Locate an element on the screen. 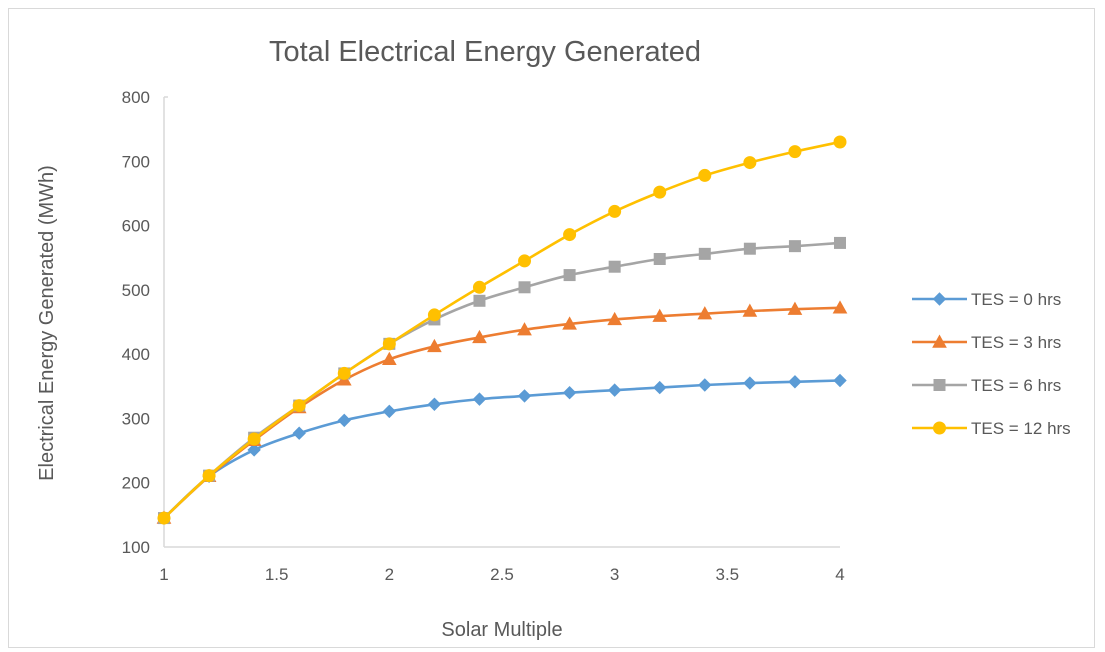 Image resolution: width=1105 pixels, height=652 pixels. y-tick-label: 600 is located at coordinates (136, 226).